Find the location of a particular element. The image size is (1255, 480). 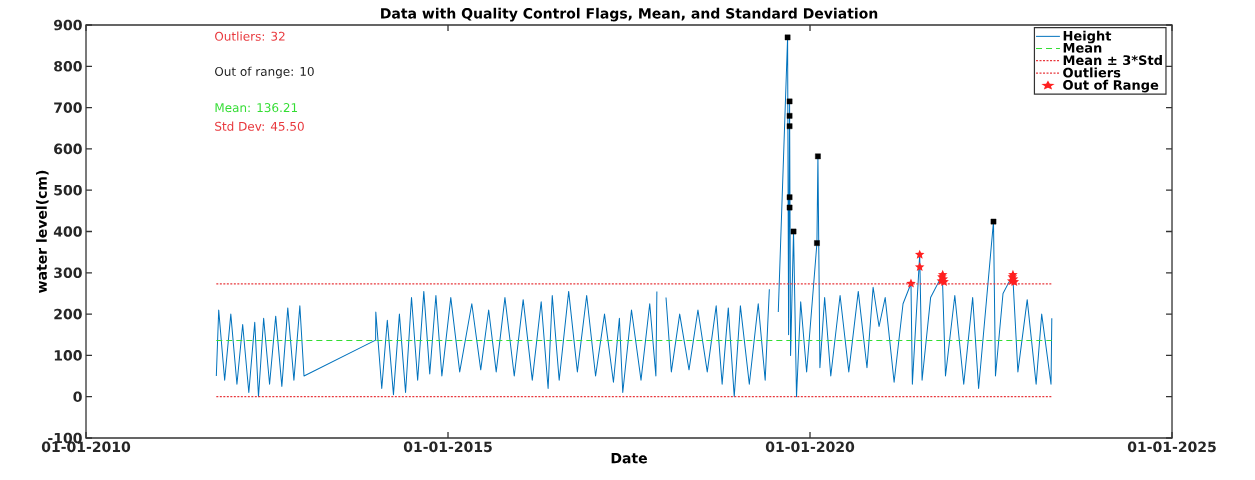

y-tick-label: 100 is located at coordinates (68, 355).